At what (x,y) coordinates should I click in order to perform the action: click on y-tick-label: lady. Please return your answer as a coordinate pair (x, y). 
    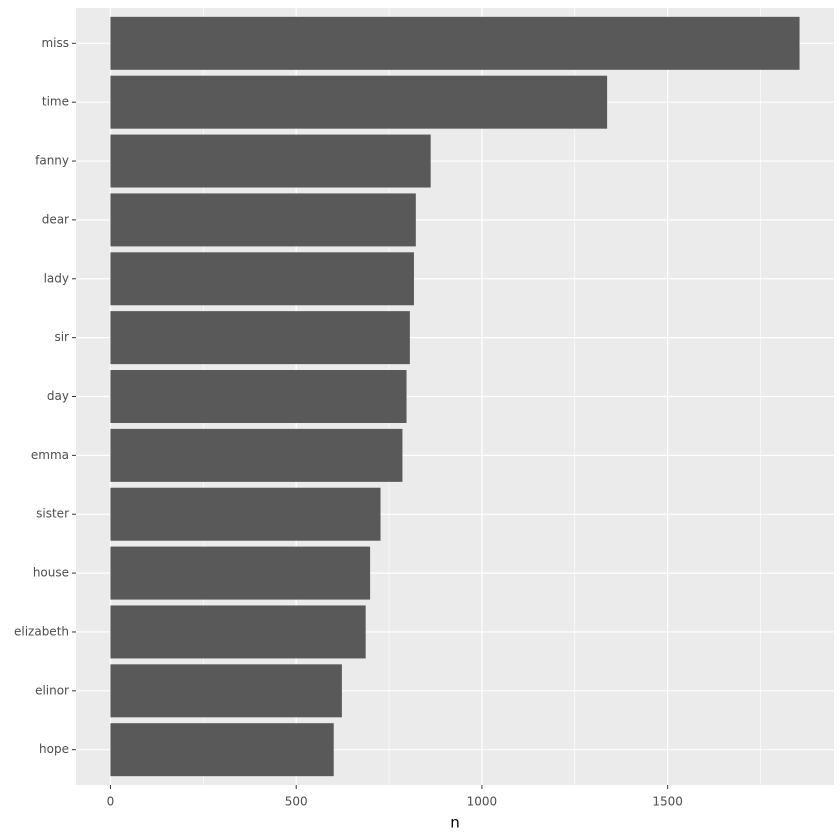
    Looking at the image, I should click on (56, 278).